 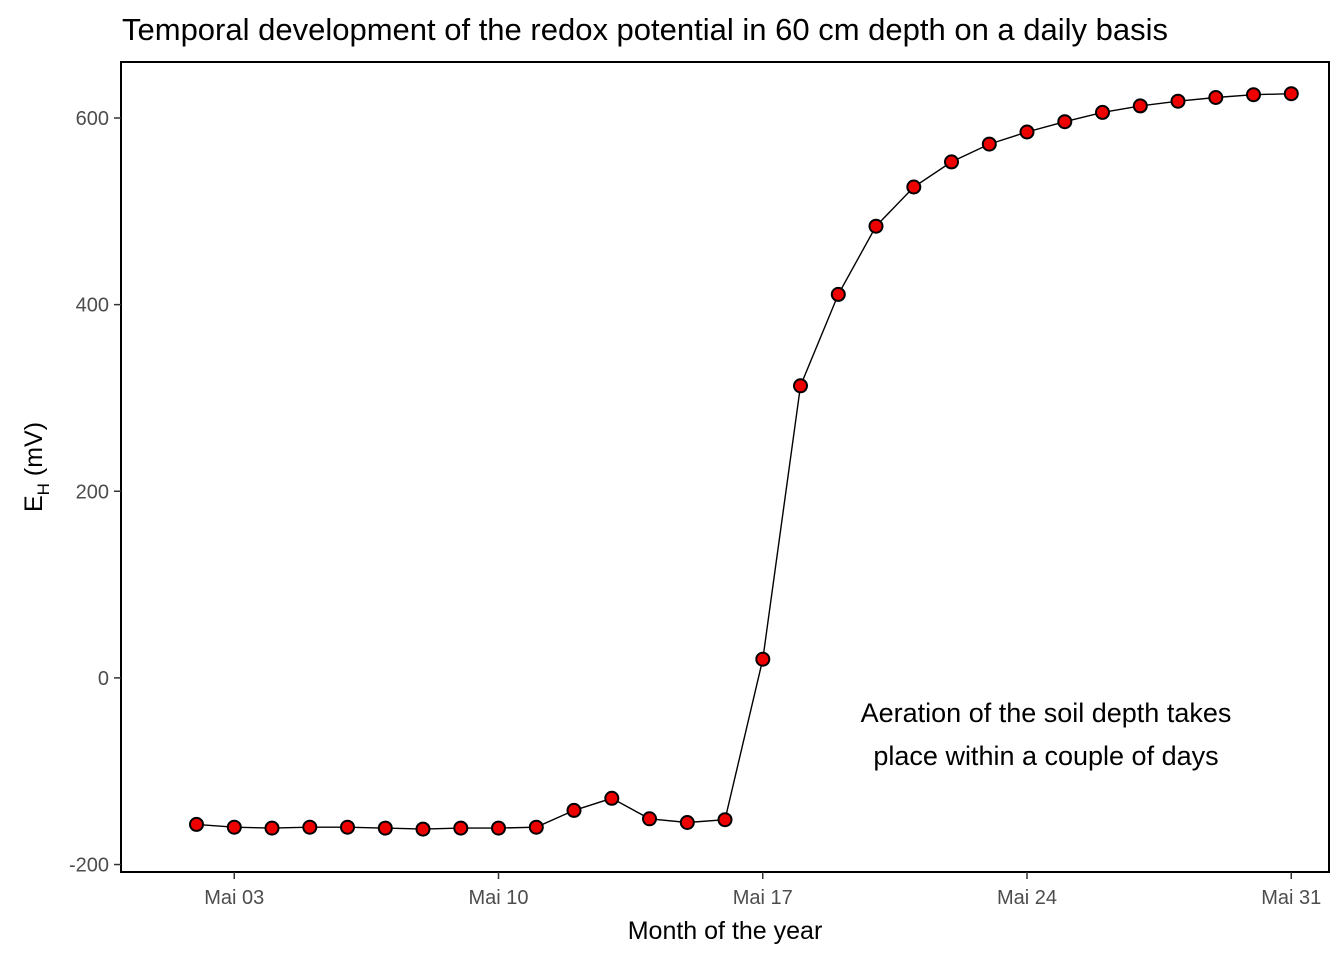 I want to click on x-tick-label: Mai 10, so click(x=498, y=898).